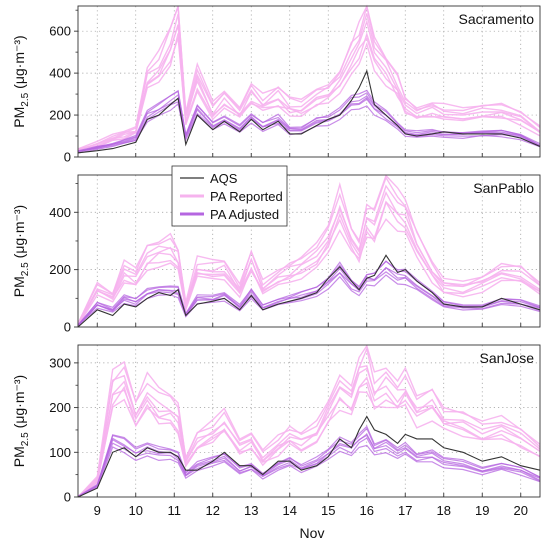 The width and height of the screenshot is (550, 545). Describe the element at coordinates (246, 196) in the screenshot. I see `legend-label-pa-reported: PA Reported` at that location.